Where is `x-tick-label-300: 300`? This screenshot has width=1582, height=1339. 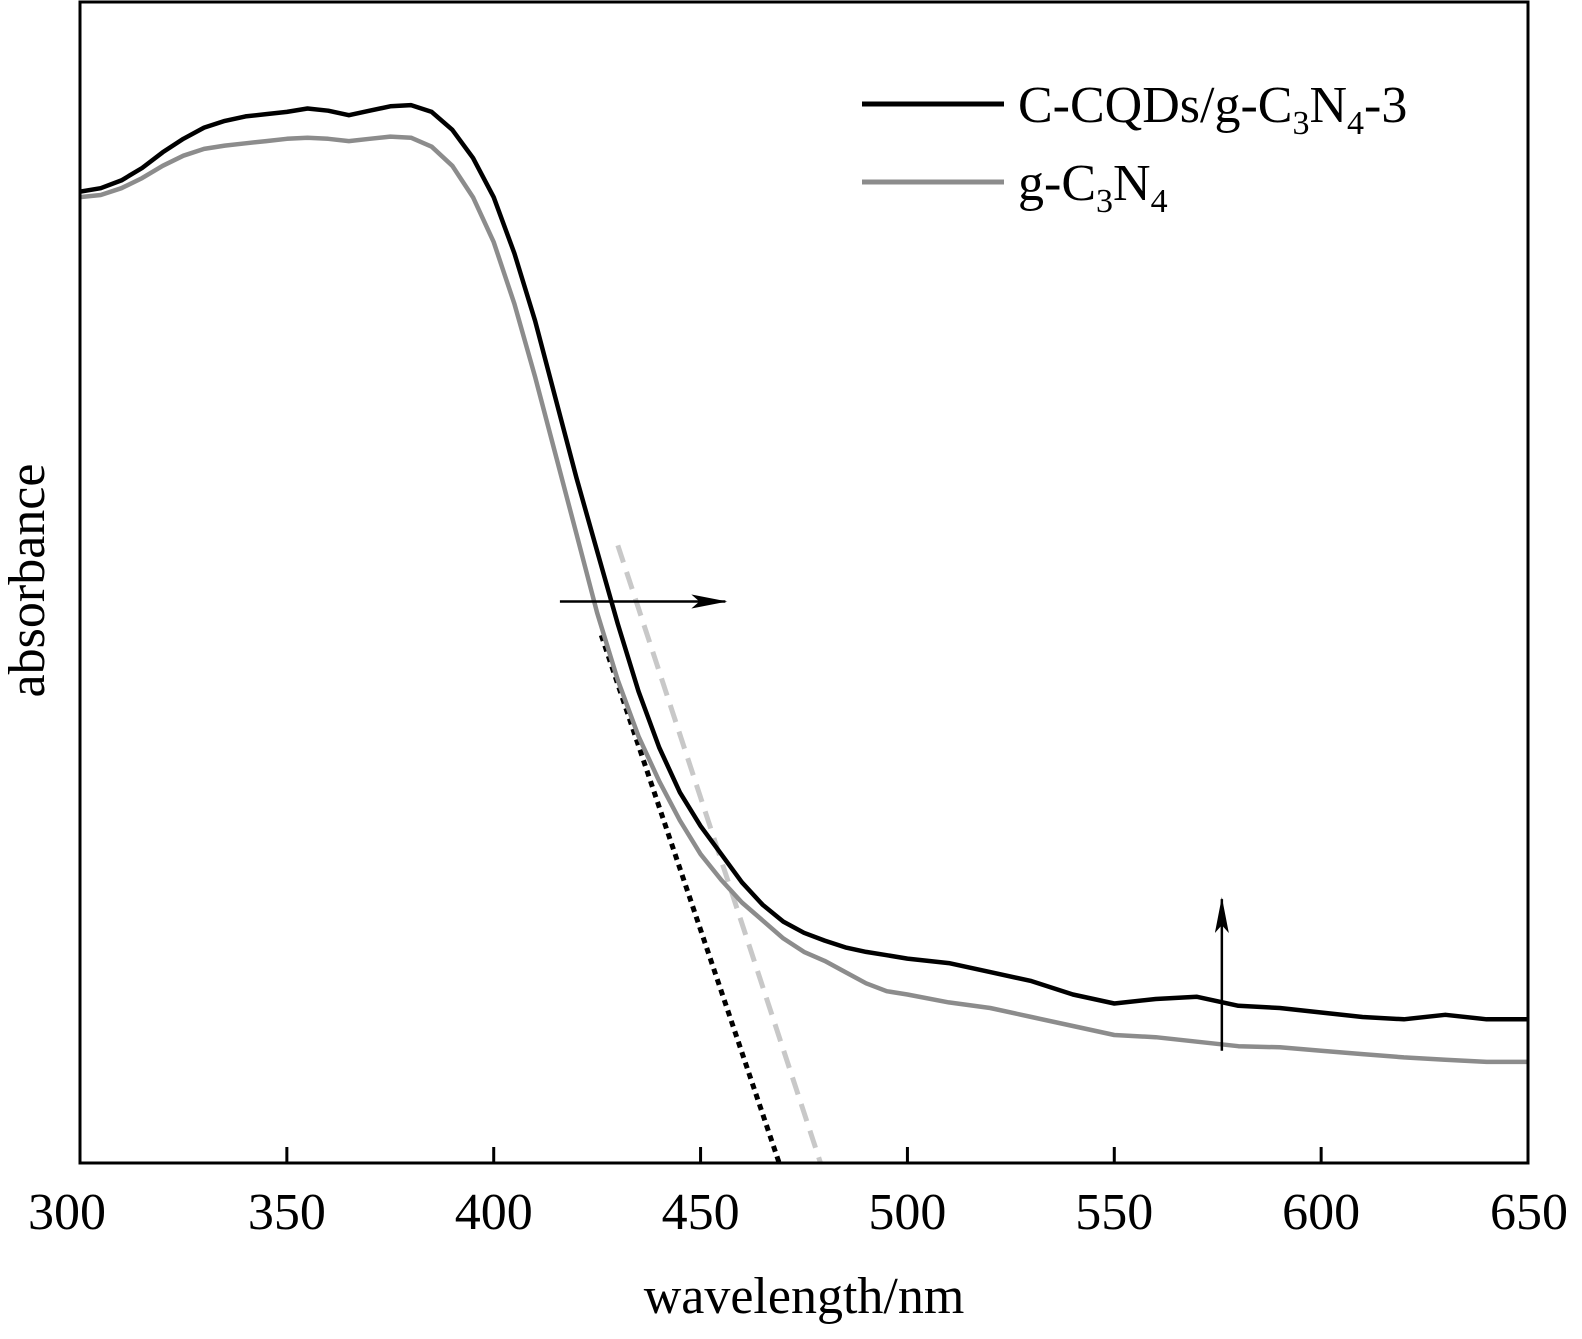 x-tick-label-300: 300 is located at coordinates (67, 1212).